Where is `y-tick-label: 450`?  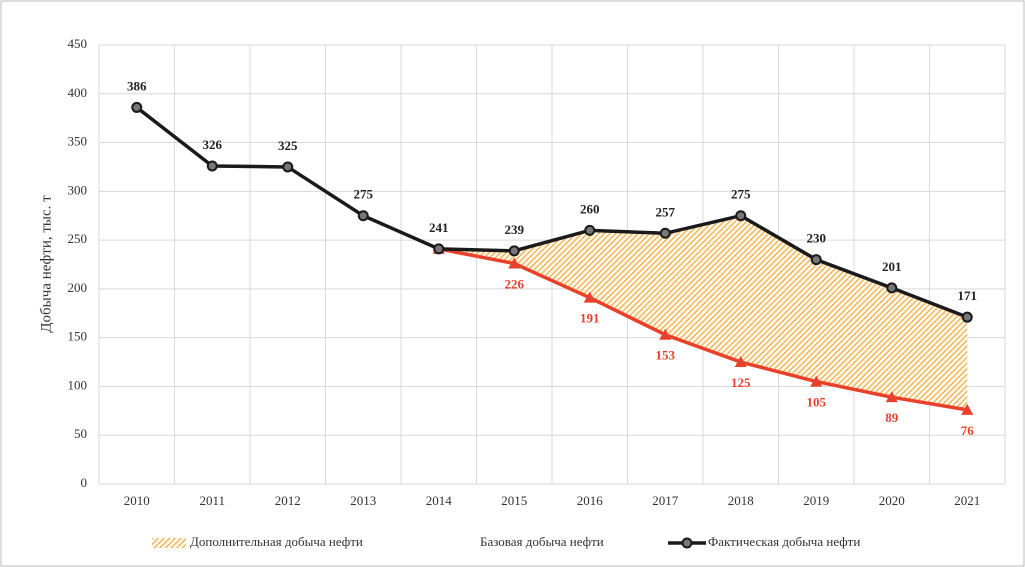 y-tick-label: 450 is located at coordinates (78, 43).